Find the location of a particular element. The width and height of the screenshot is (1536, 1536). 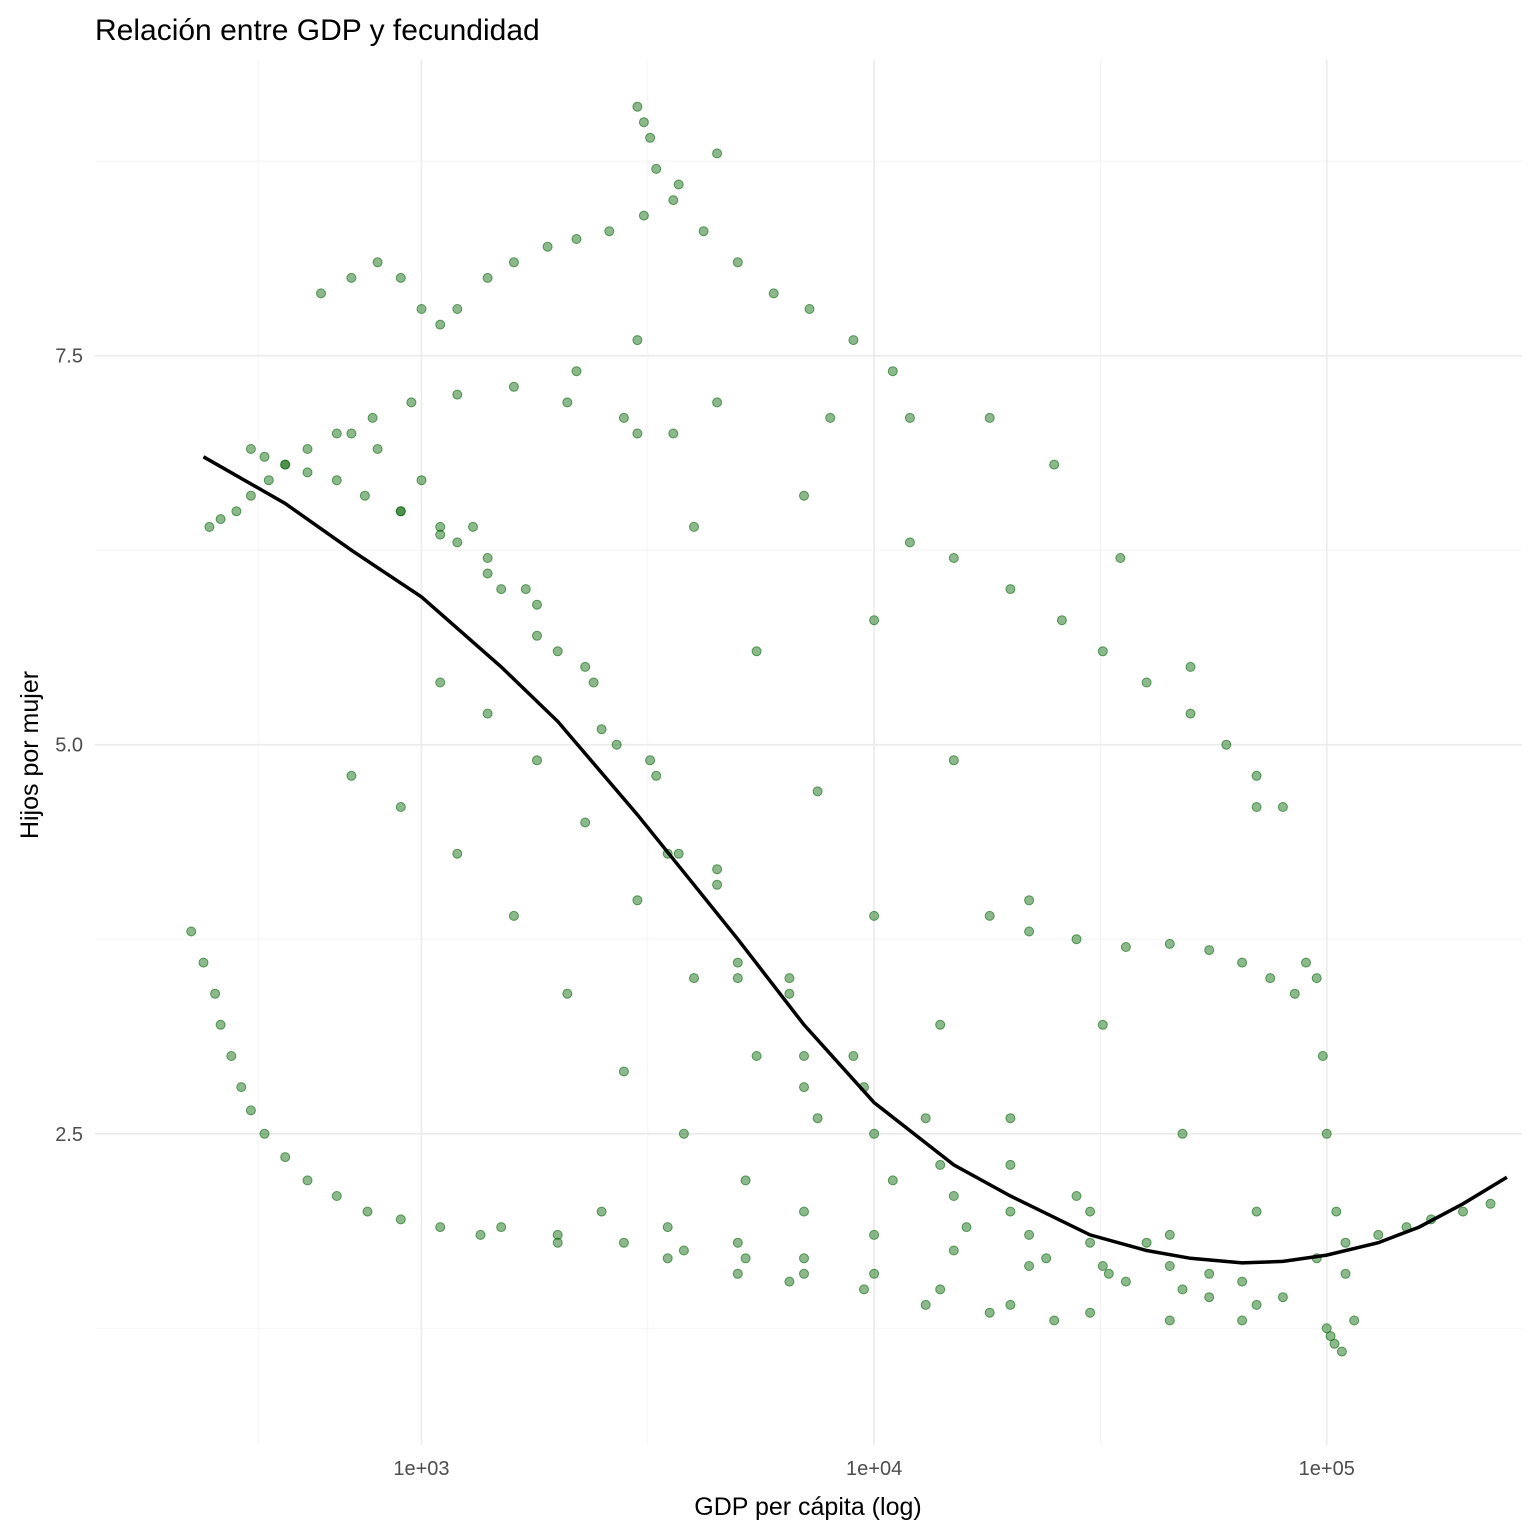

x-tick-label: 1e+04 is located at coordinates (874, 1469).